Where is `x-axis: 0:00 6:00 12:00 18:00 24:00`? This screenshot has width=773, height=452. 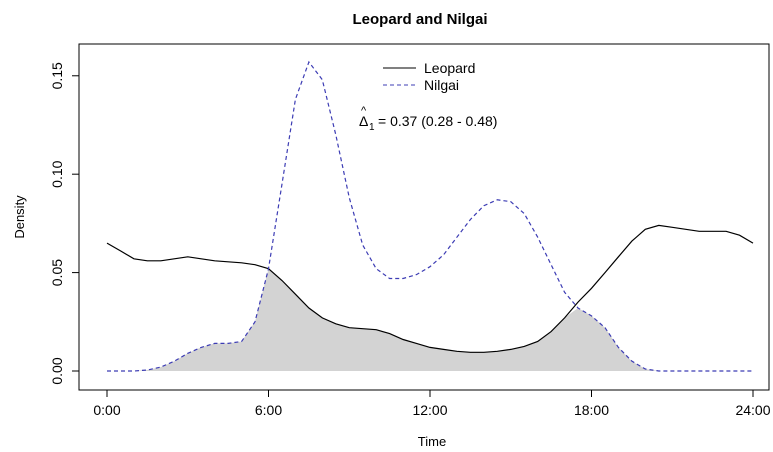
x-axis: 0:00 6:00 12:00 18:00 24:00 is located at coordinates (432, 403).